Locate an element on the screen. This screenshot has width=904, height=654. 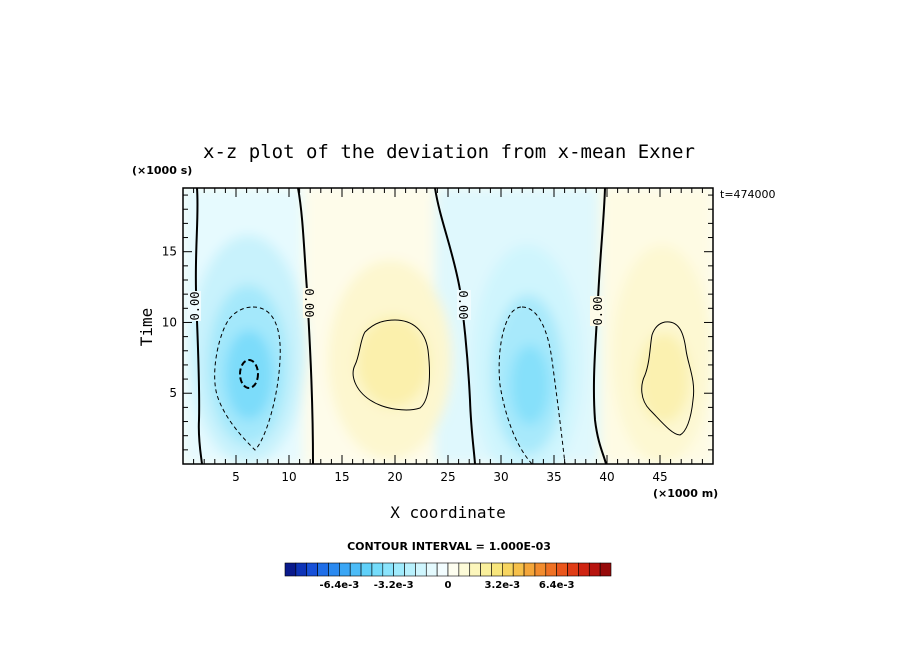
x-tick-label: 35 is located at coordinates (553, 477).